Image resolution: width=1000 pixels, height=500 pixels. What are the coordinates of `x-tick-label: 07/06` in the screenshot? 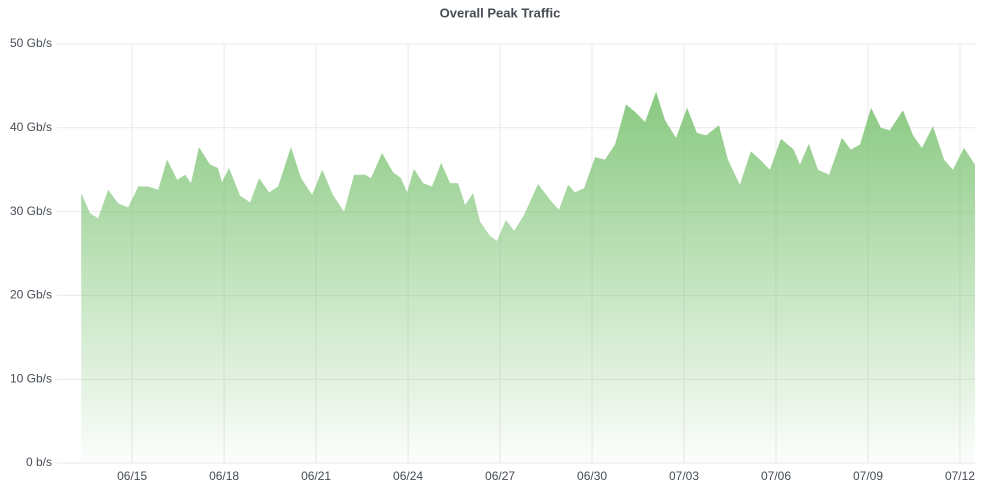 It's located at (776, 476).